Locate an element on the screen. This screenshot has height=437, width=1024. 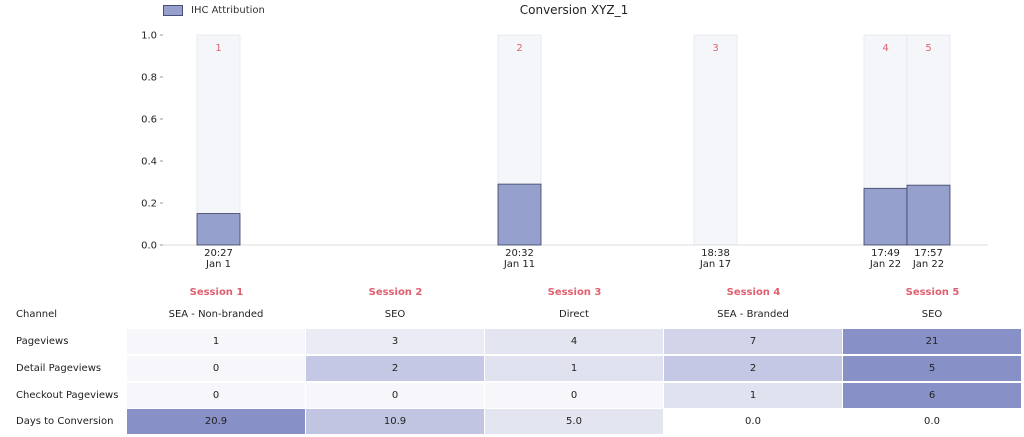
x-tick-time-label: 20:27 is located at coordinates (218, 253).